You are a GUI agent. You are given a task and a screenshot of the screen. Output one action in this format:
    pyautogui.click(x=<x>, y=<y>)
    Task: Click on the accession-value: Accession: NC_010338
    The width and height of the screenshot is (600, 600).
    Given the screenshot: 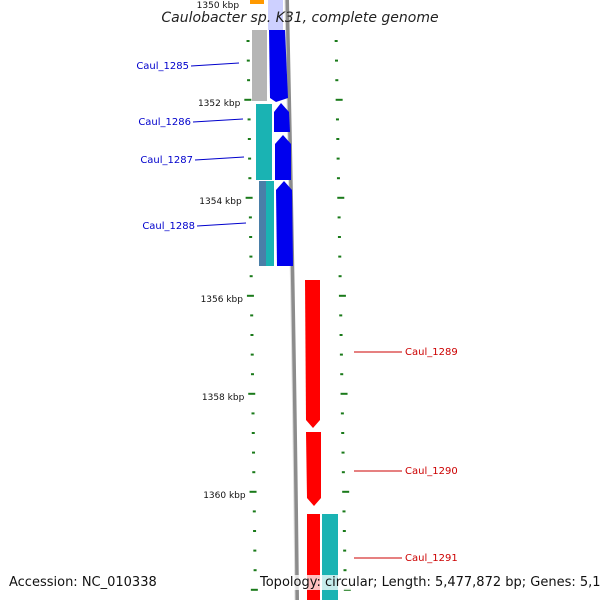 What is the action you would take?
    pyautogui.click(x=83, y=582)
    